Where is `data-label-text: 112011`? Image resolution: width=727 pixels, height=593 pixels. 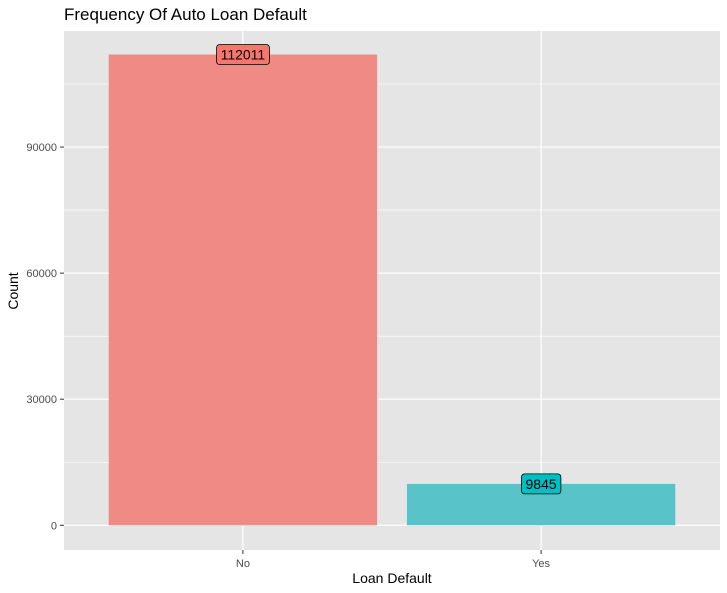
data-label-text: 112011 is located at coordinates (243, 55).